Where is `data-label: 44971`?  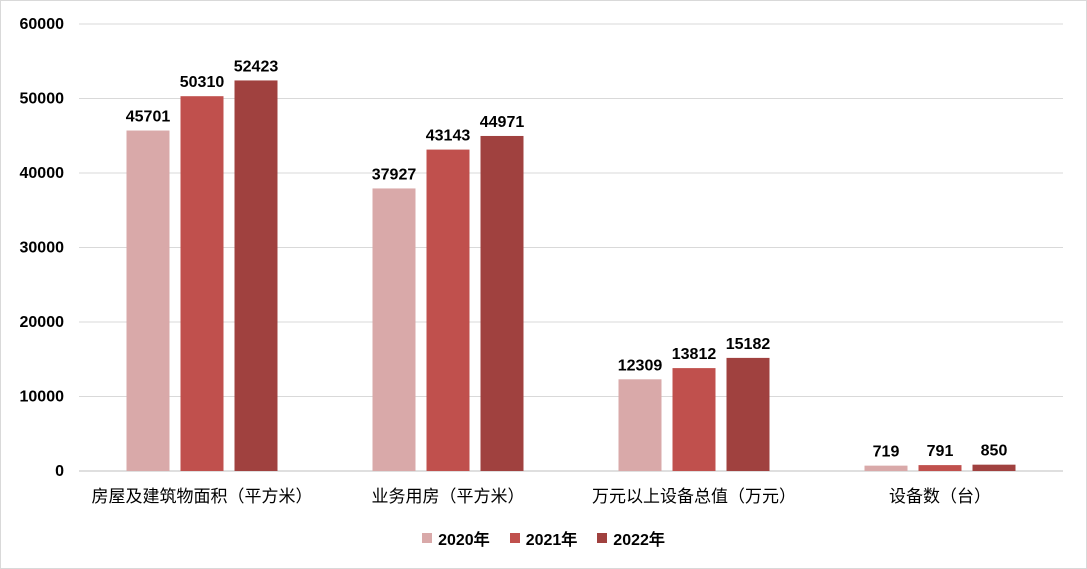 data-label: 44971 is located at coordinates (502, 122).